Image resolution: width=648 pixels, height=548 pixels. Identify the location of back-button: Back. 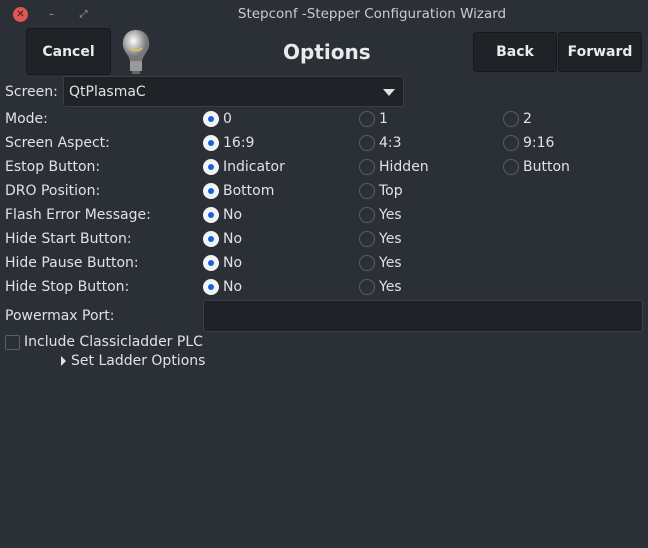
(515, 52).